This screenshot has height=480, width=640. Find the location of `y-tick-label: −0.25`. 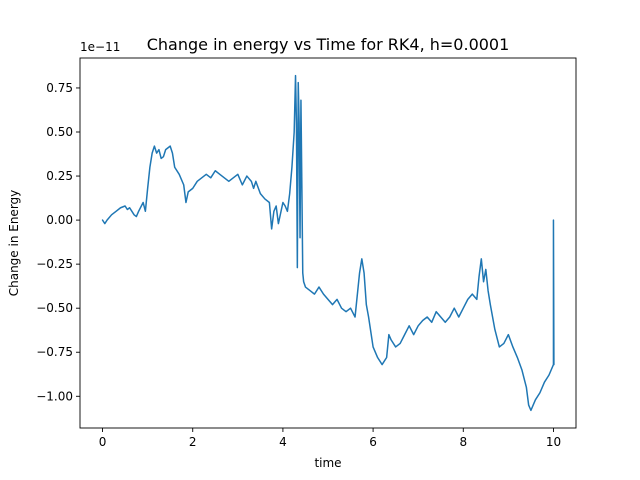

y-tick-label: −0.25 is located at coordinates (54, 264).